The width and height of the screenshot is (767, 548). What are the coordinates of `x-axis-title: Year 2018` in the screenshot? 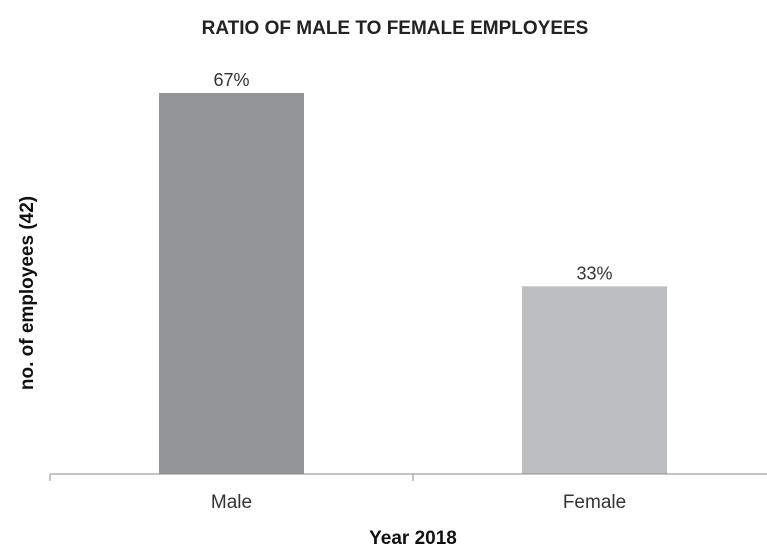 It's located at (413, 538).